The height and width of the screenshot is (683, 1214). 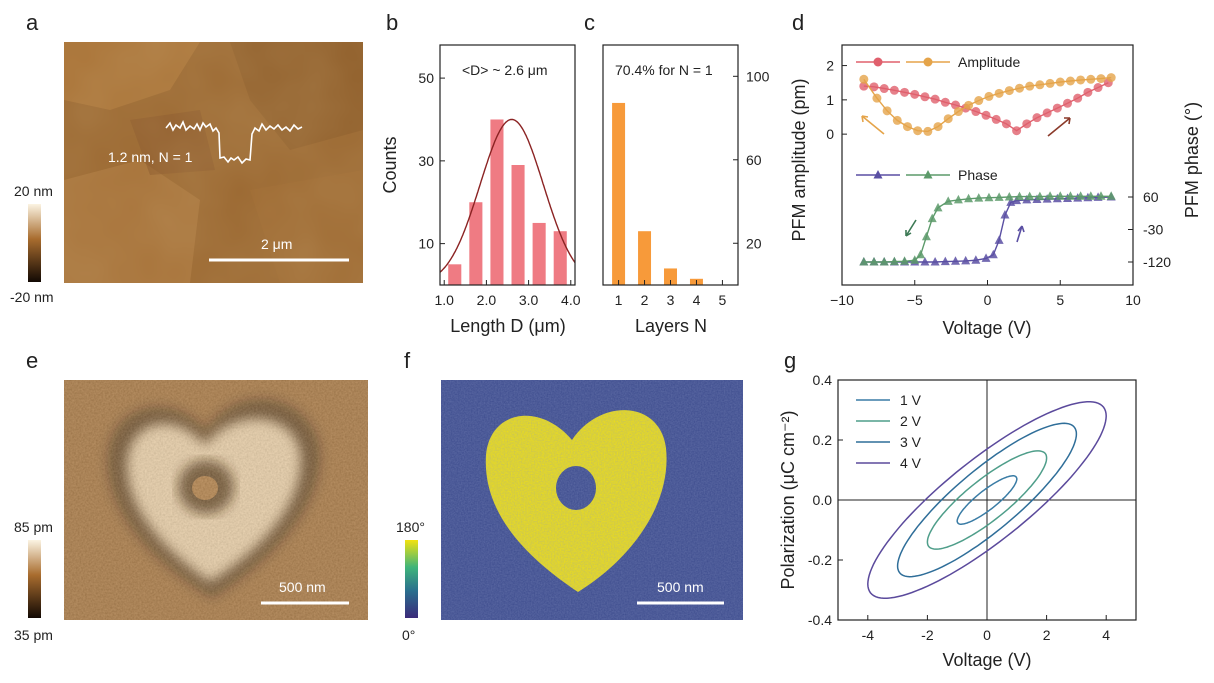 What do you see at coordinates (820, 560) in the screenshot?
I see `y-tick-label: -0.2` at bounding box center [820, 560].